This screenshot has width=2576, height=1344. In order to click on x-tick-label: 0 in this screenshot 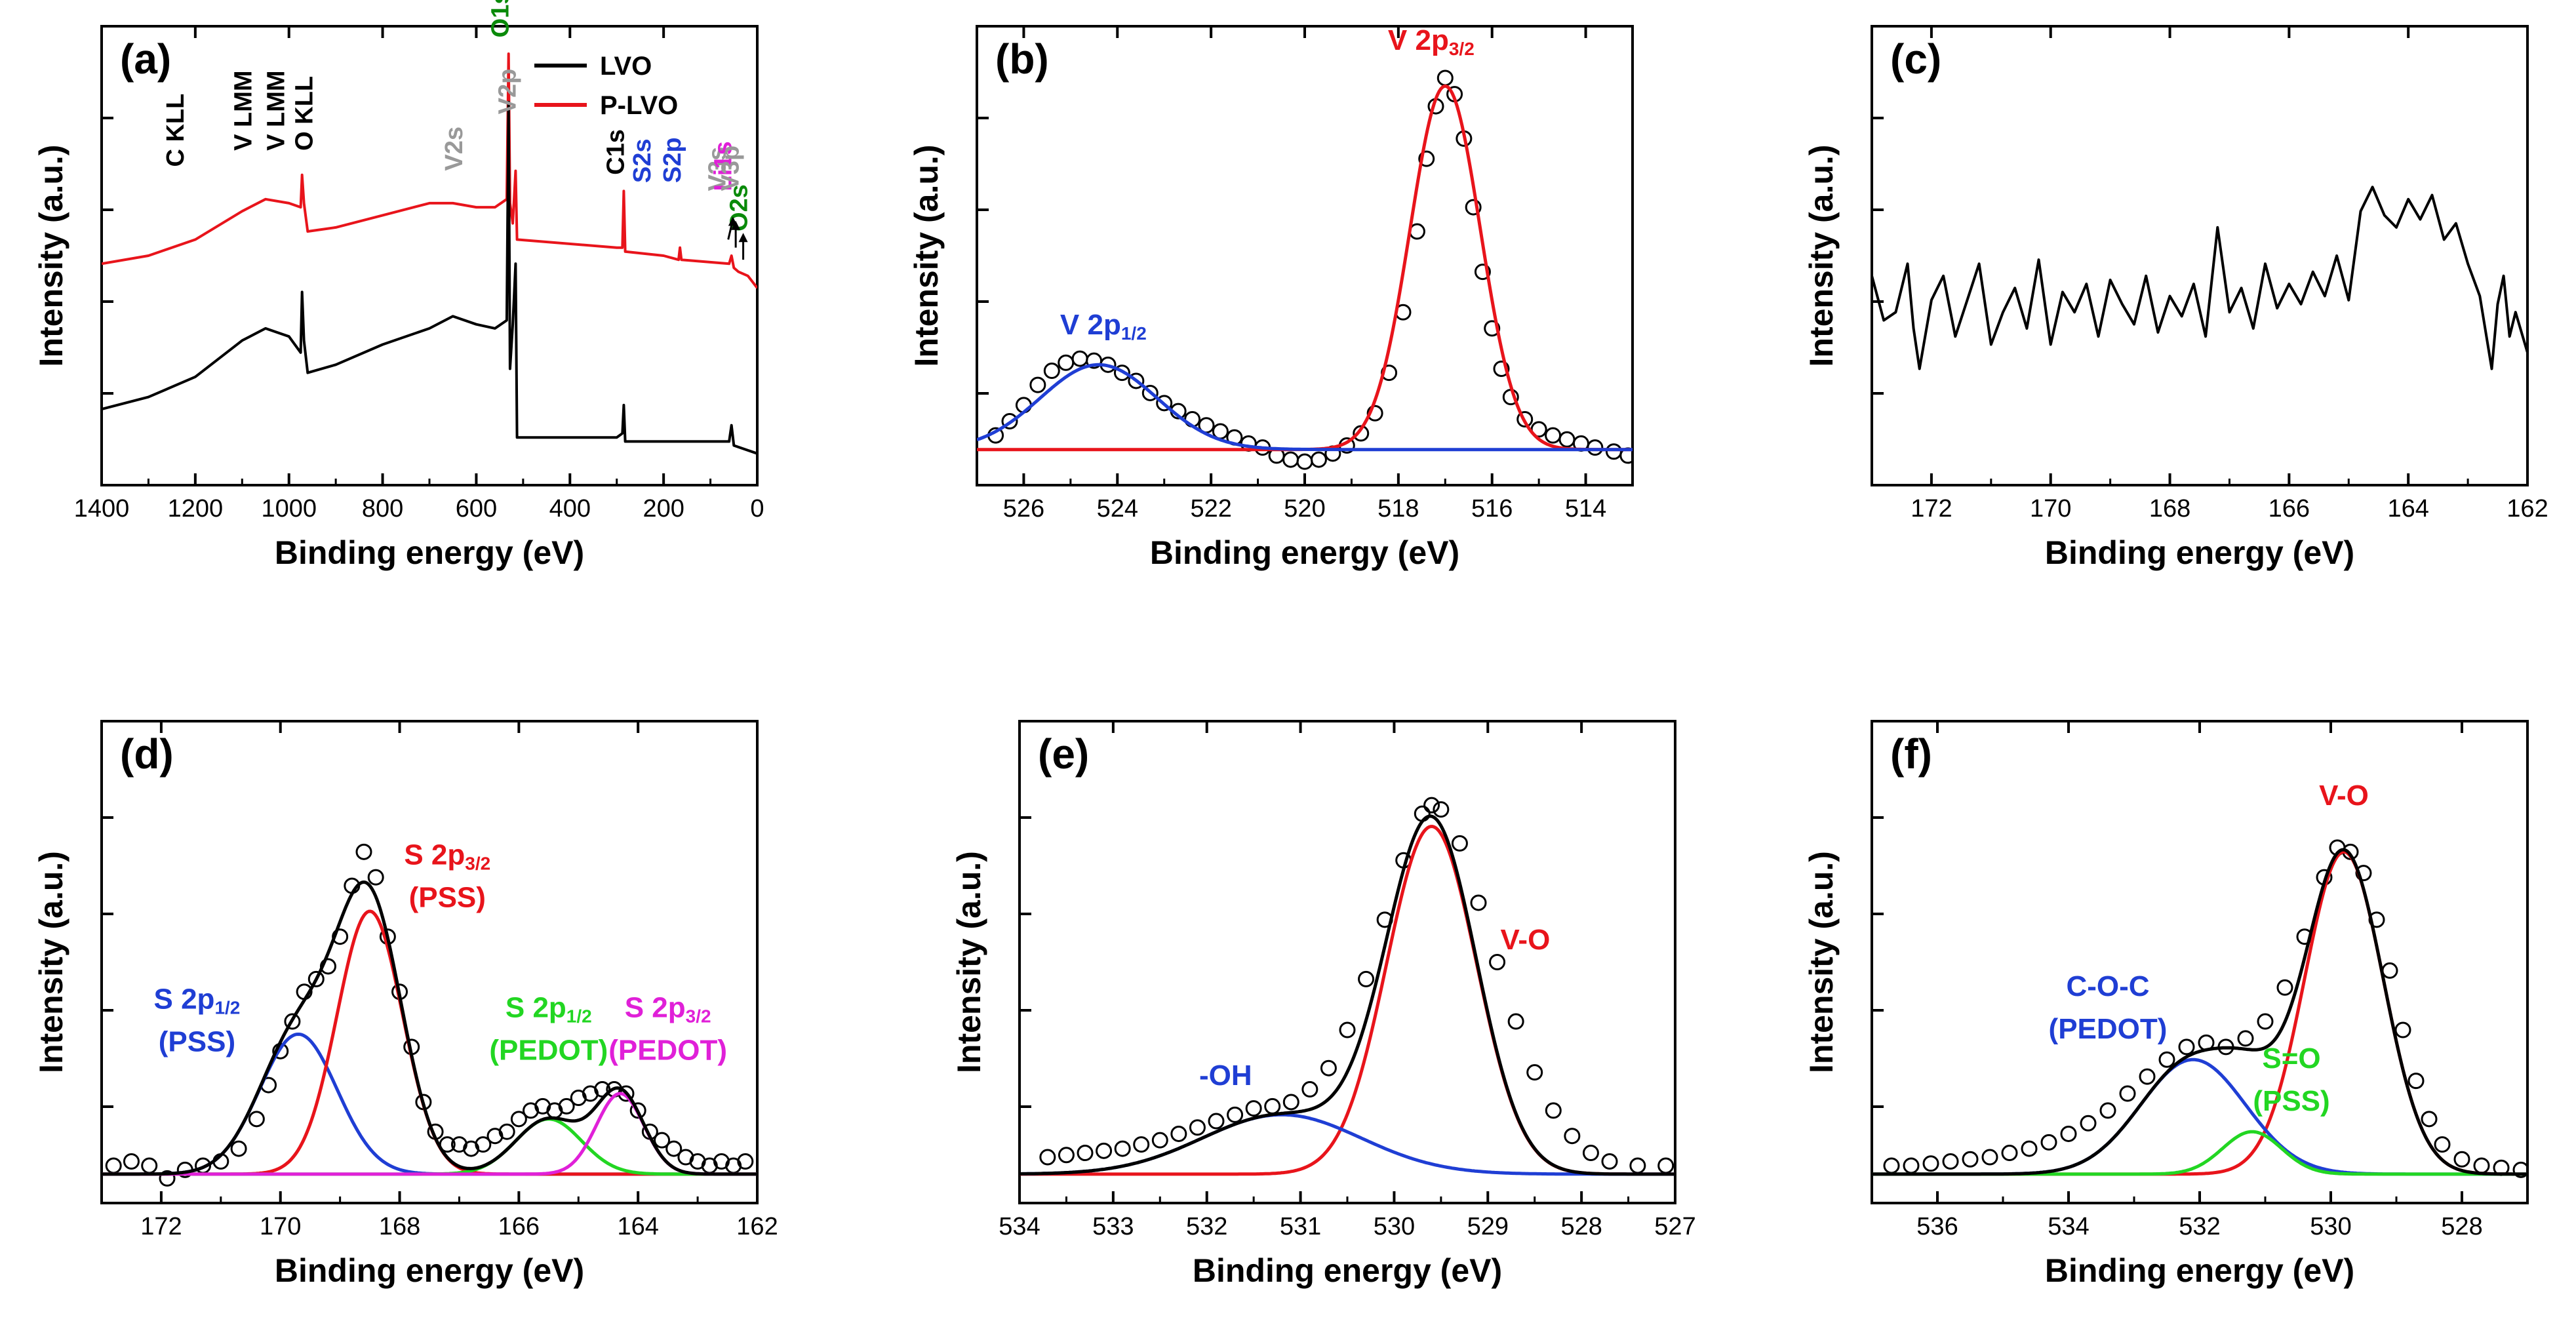, I will do `click(757, 509)`.